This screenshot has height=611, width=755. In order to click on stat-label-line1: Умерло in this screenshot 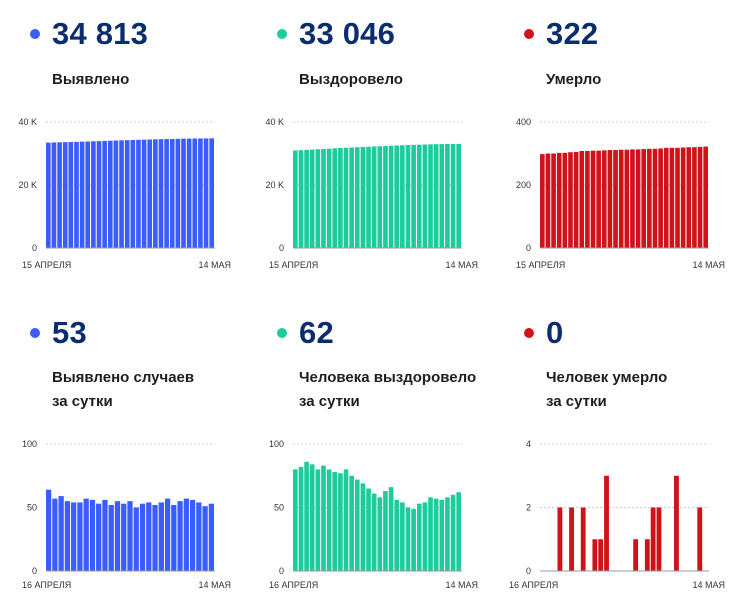, I will do `click(574, 79)`.